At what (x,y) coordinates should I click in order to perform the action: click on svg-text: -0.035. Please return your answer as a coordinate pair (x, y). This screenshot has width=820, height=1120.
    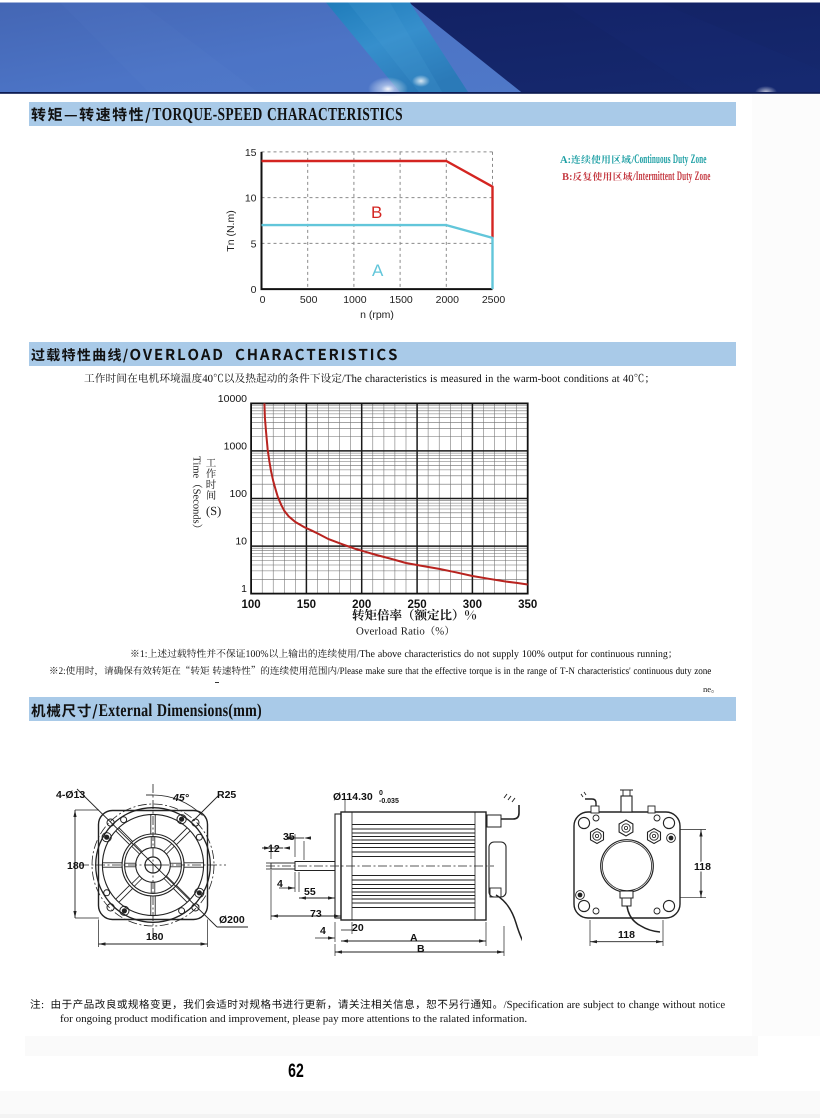
    Looking at the image, I should click on (389, 801).